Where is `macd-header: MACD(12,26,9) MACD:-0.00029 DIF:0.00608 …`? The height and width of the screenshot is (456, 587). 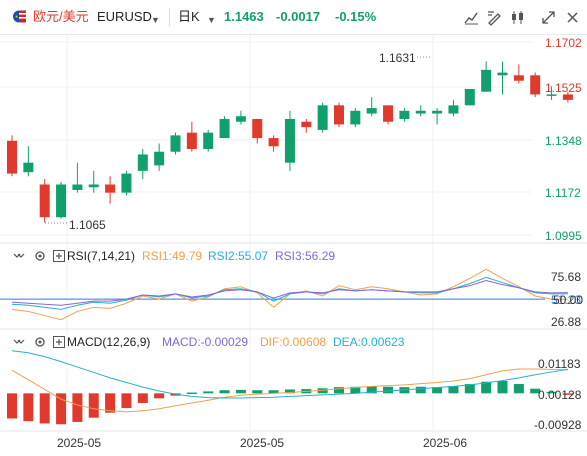 macd-header: MACD(12,26,9) MACD:-0.00029 DIF:0.00608 … is located at coordinates (270, 342).